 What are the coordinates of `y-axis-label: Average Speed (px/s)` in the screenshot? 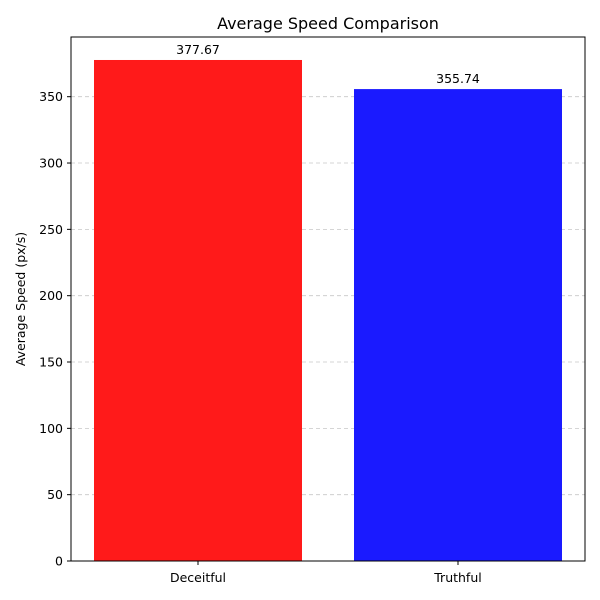 It's located at (20, 299).